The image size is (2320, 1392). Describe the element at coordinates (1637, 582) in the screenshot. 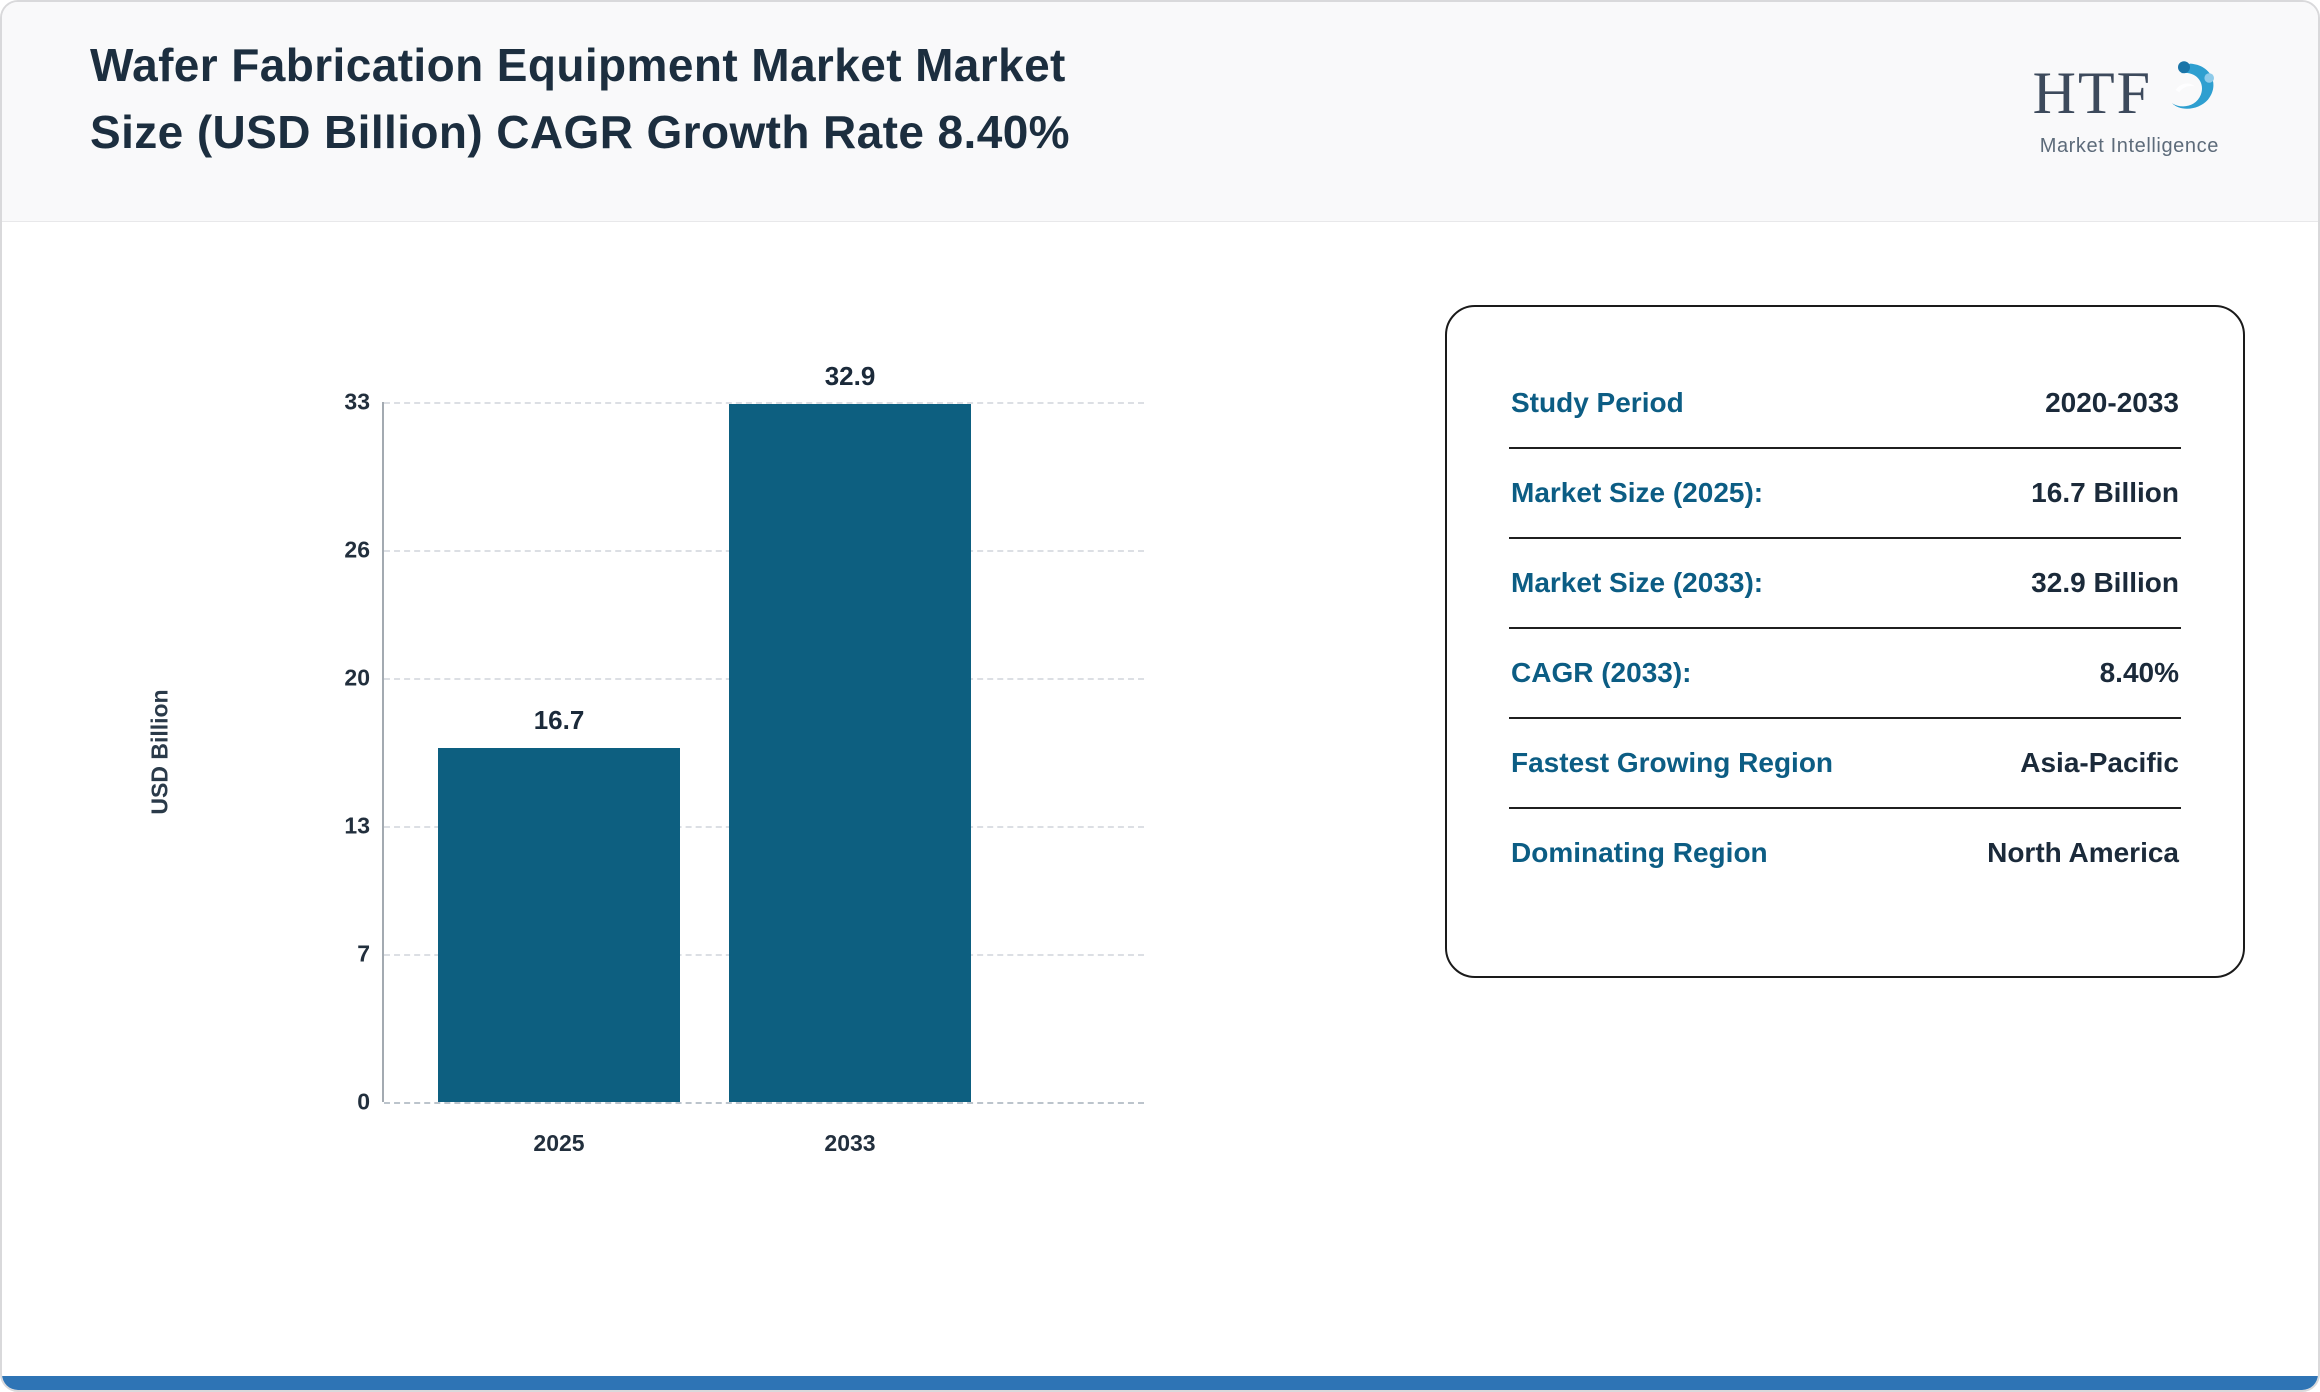

I see `info-label: Market Size (2033):` at that location.